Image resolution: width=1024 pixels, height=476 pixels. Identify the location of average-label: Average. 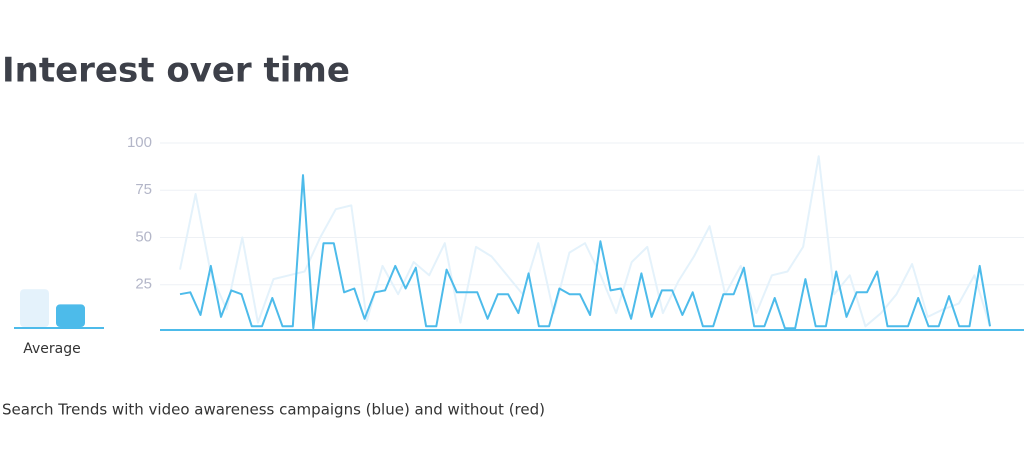
(52, 349).